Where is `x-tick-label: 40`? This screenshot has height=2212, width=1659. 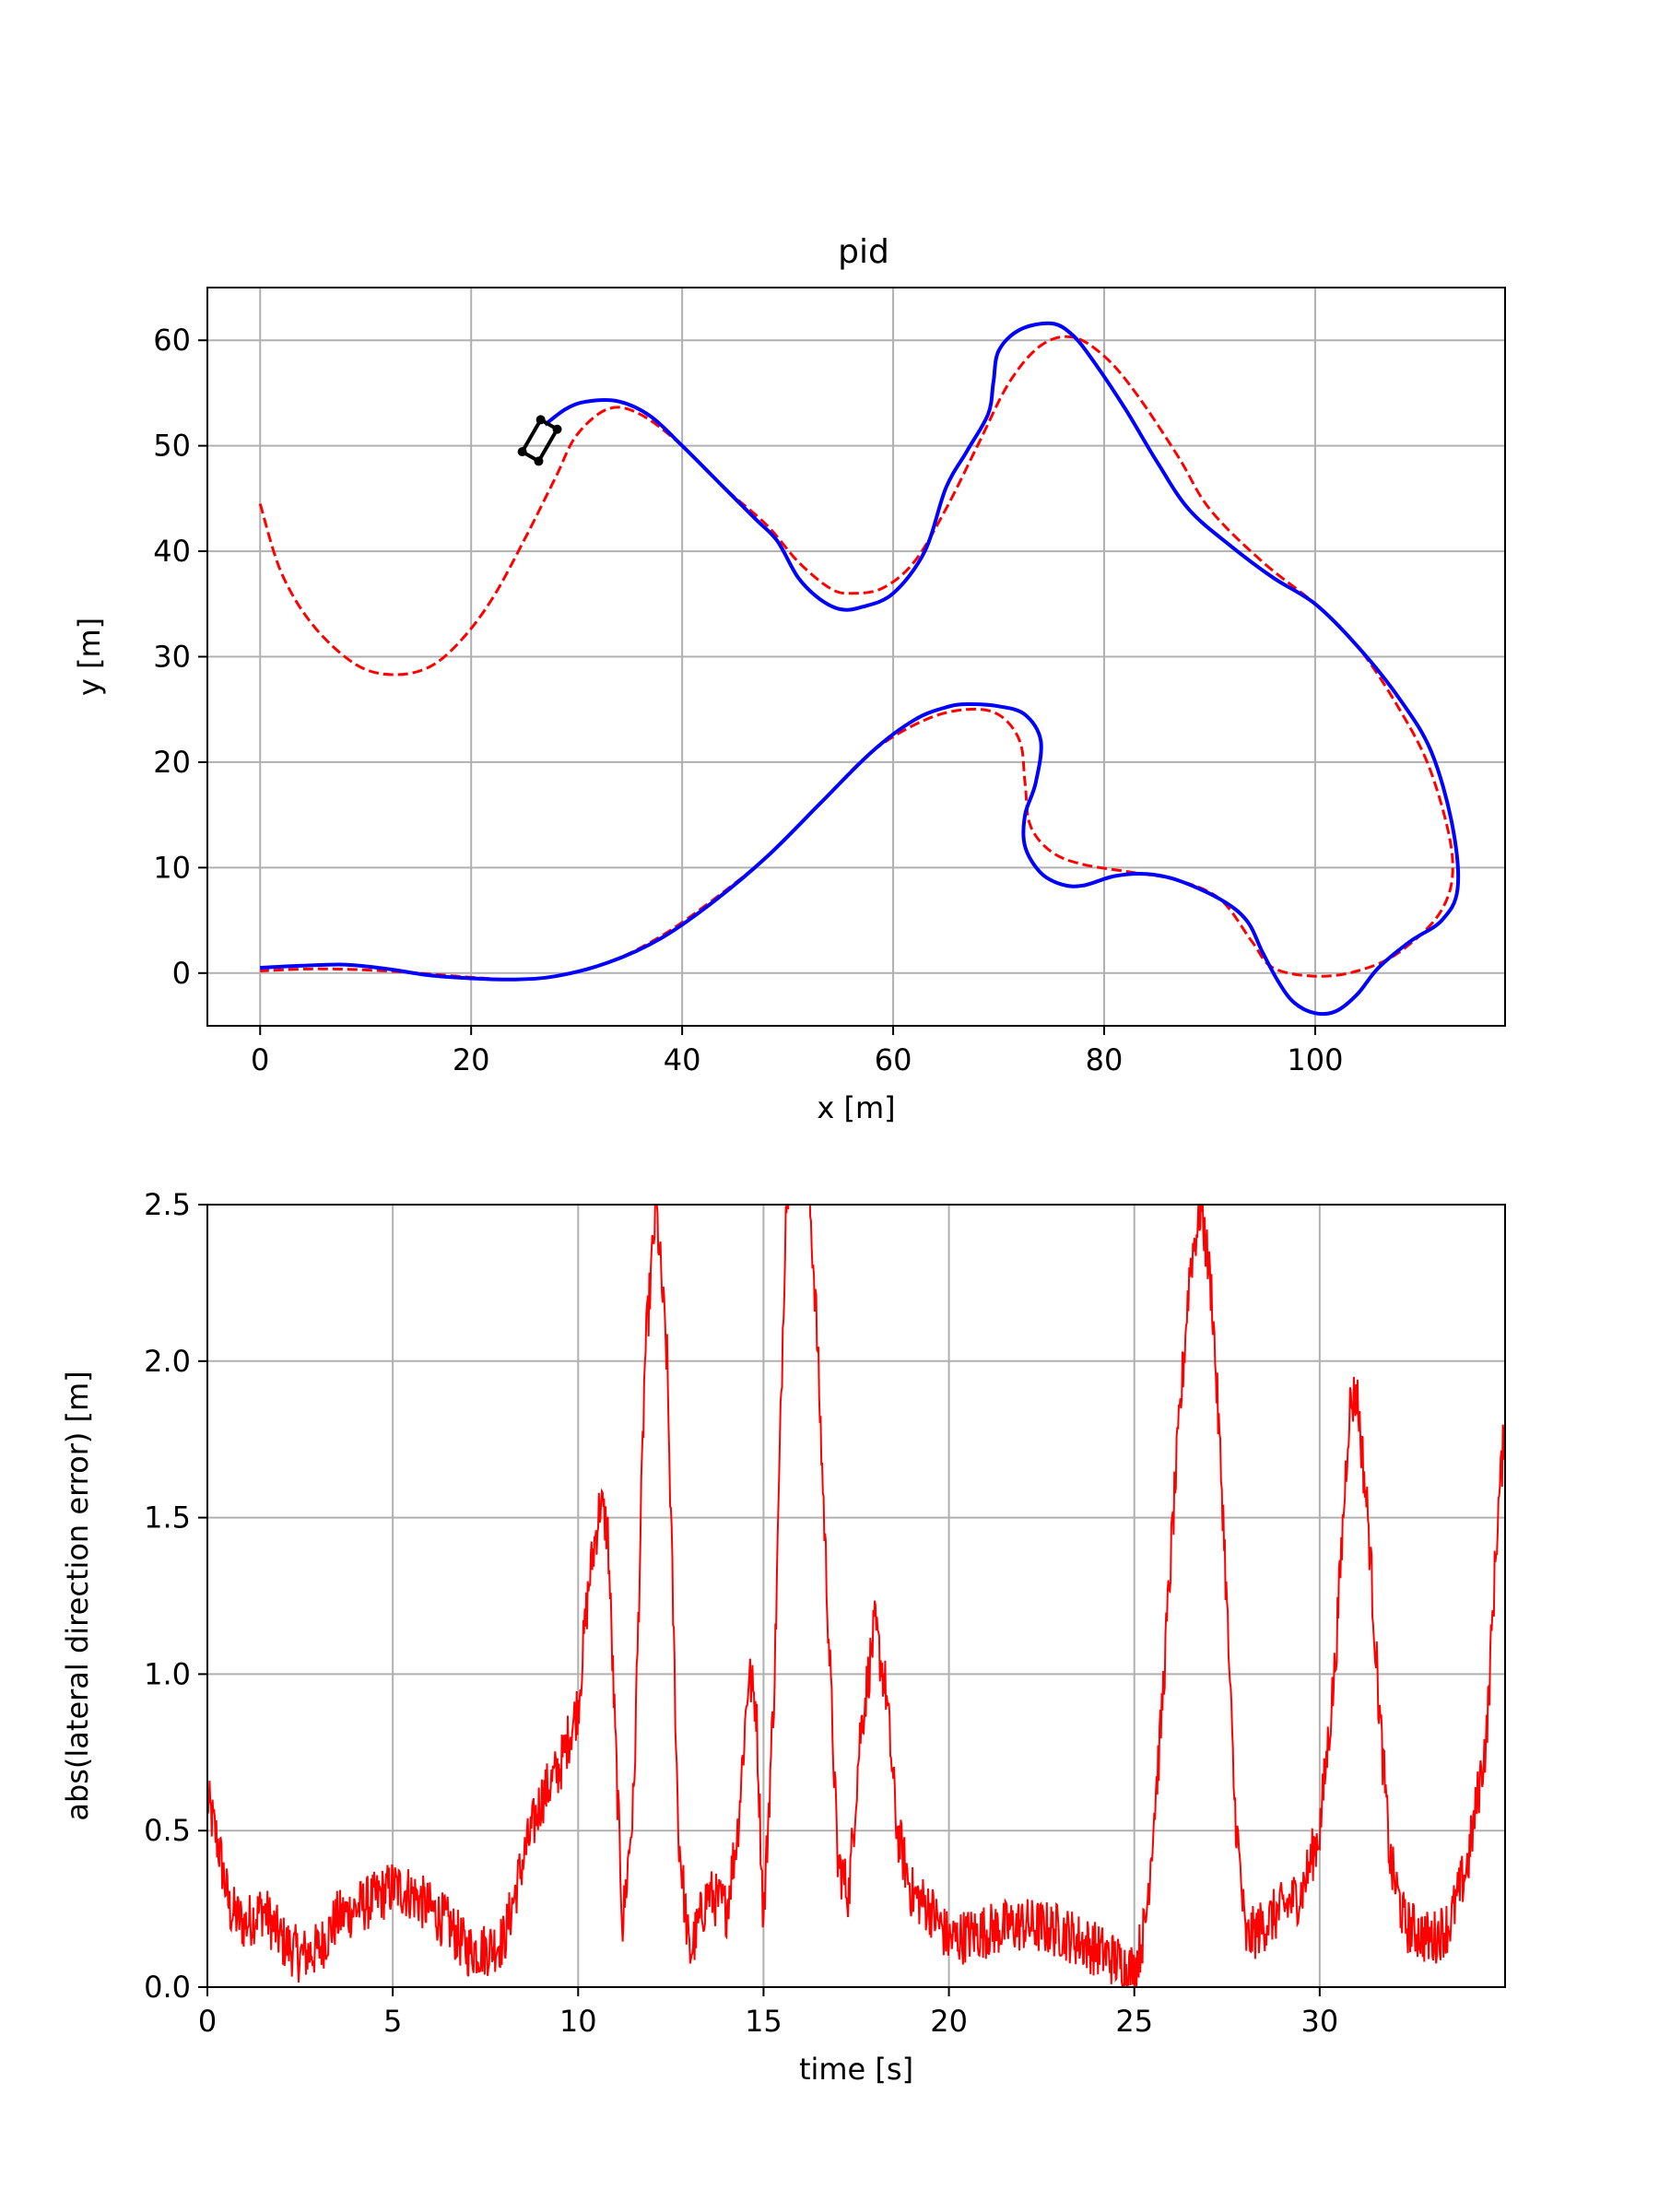 x-tick-label: 40 is located at coordinates (682, 1059).